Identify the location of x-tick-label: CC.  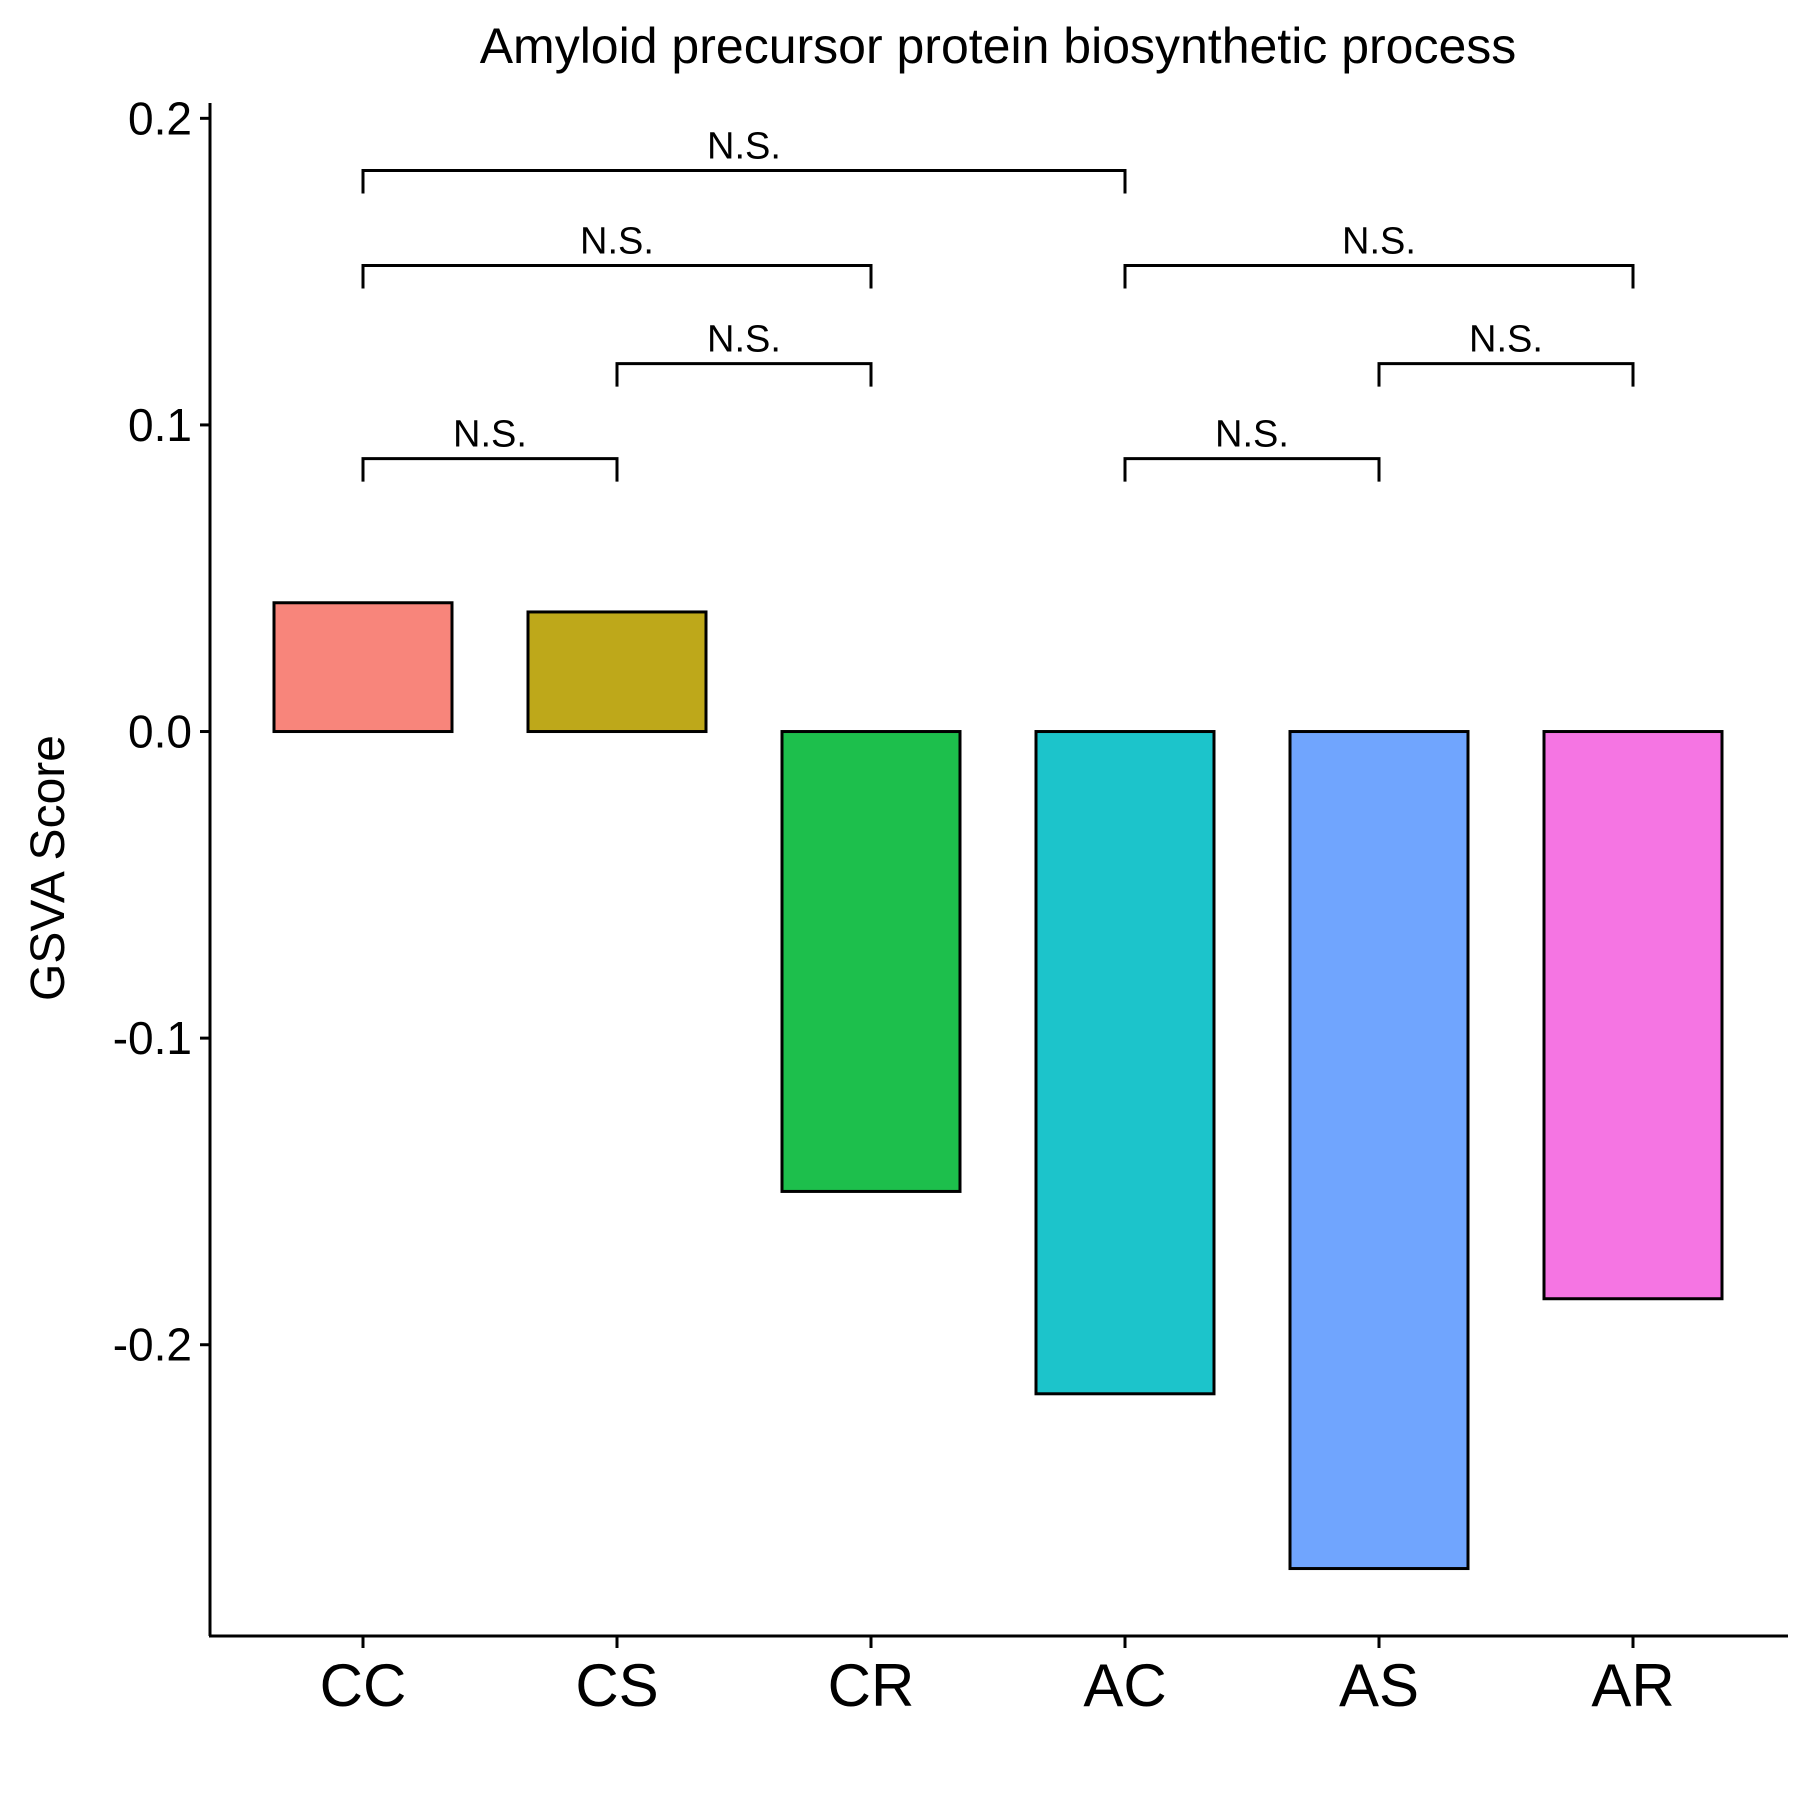
(363, 1685).